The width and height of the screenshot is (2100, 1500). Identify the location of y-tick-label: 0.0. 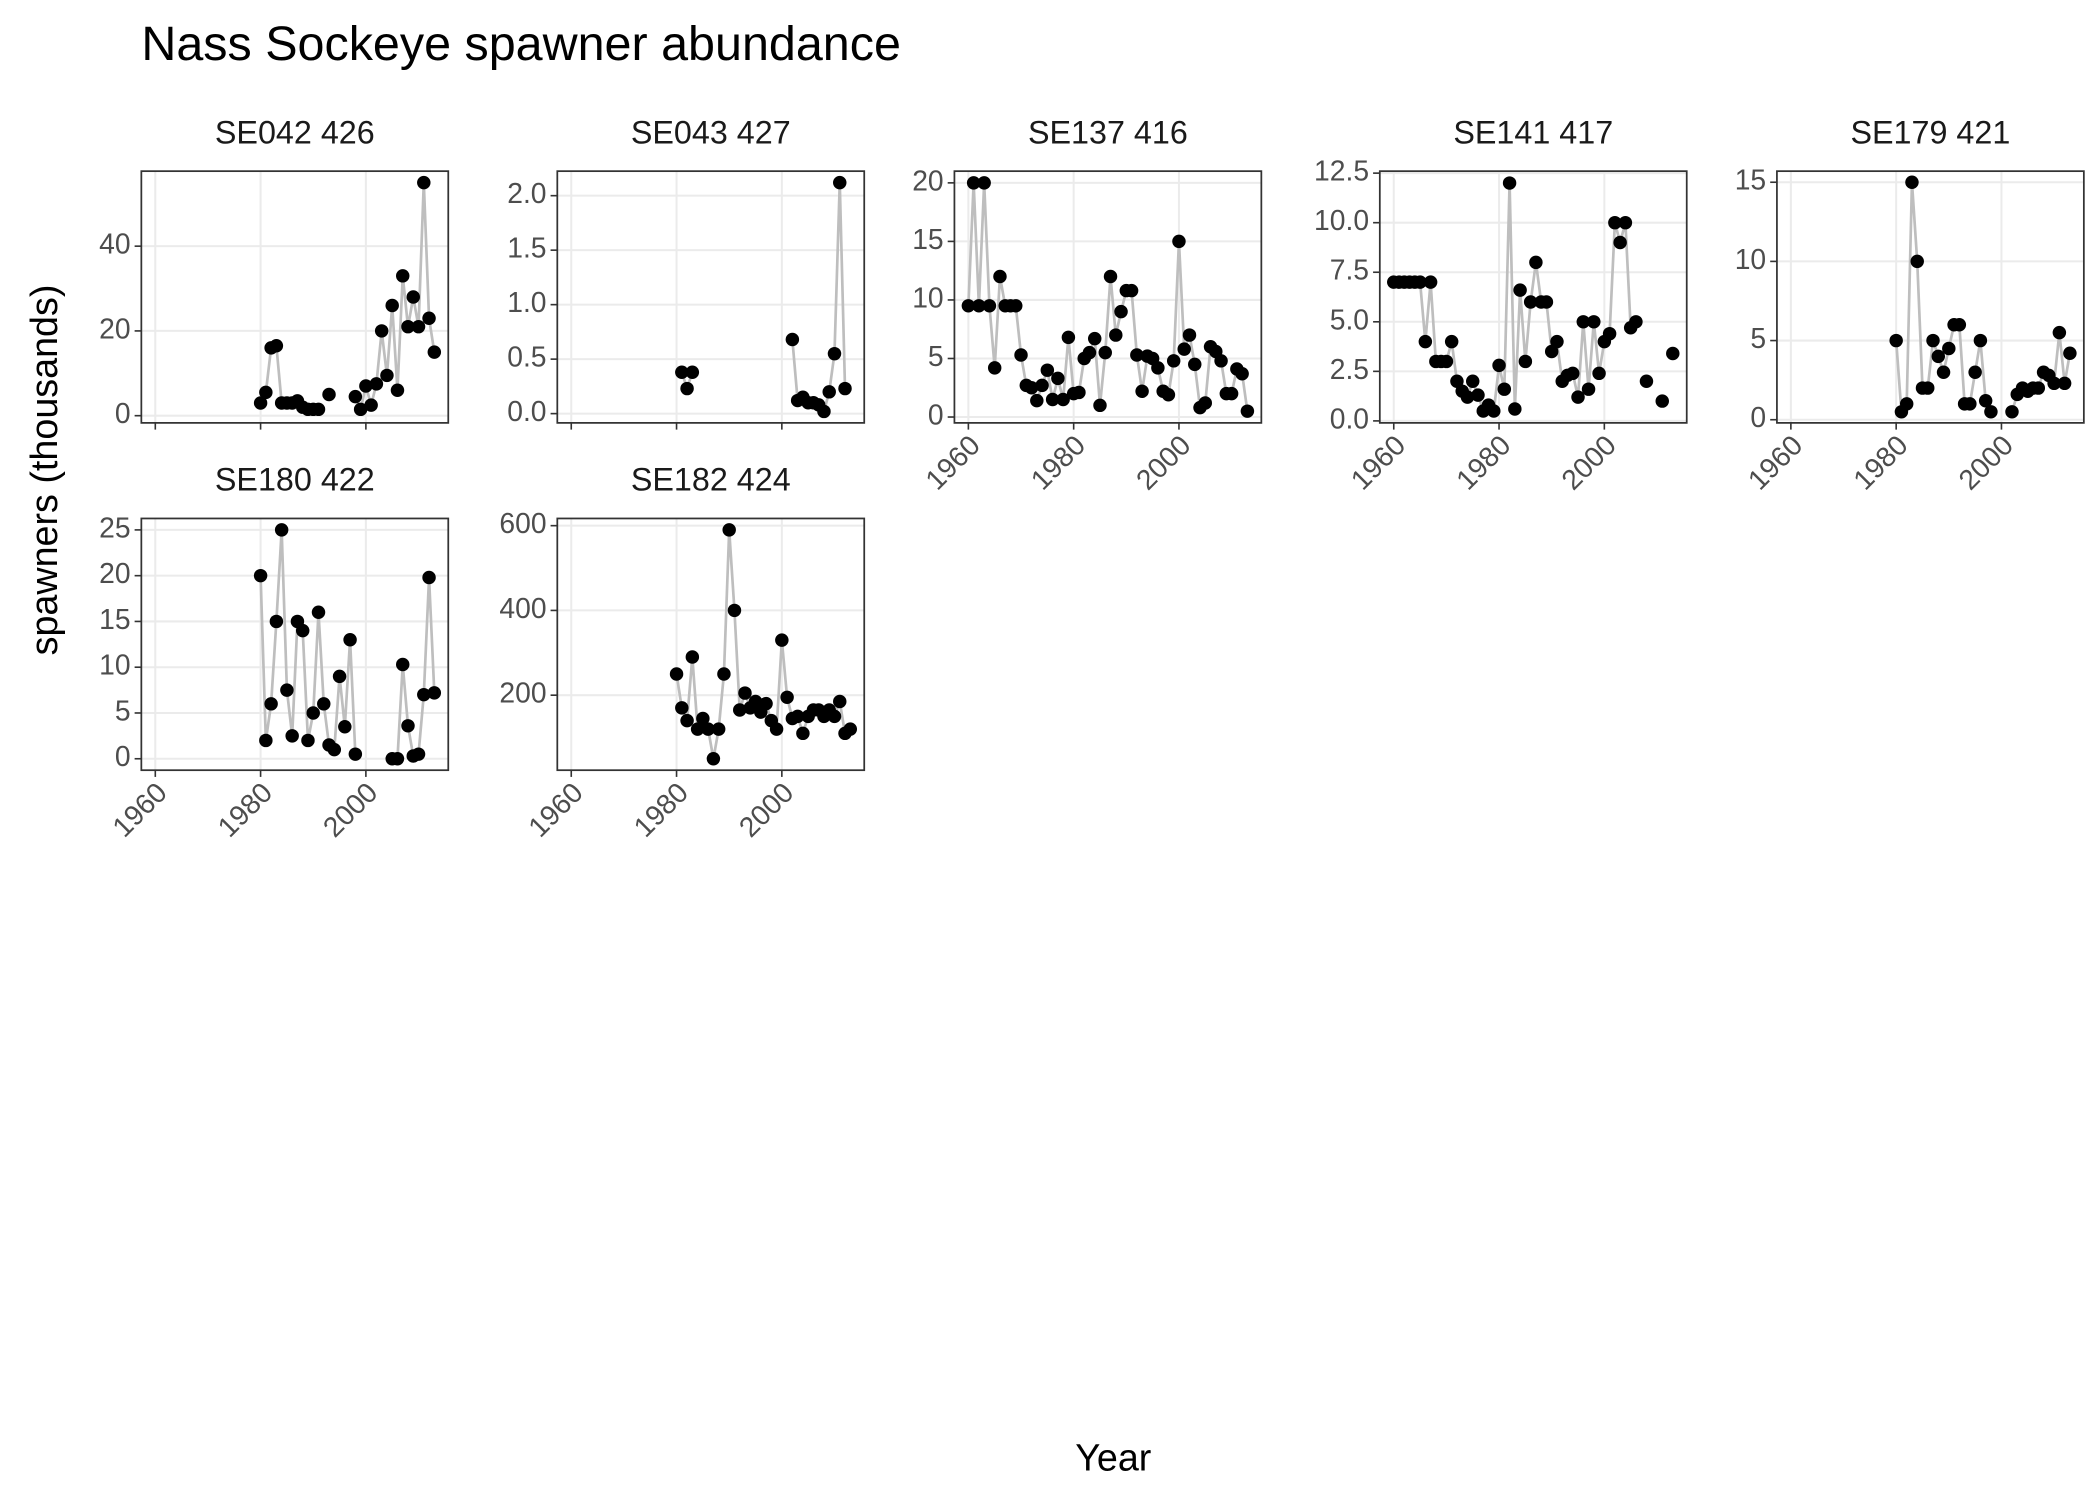
(1349, 418).